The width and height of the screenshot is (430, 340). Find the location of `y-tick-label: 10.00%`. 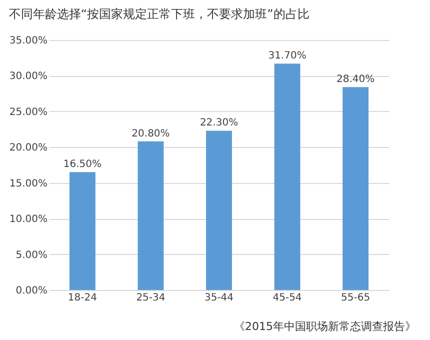

y-tick-label: 10.00% is located at coordinates (28, 220).